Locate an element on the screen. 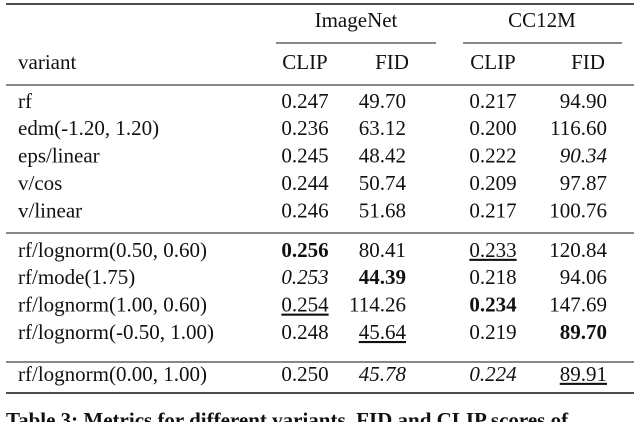  metric-cell: 80.41 is located at coordinates (382, 250).